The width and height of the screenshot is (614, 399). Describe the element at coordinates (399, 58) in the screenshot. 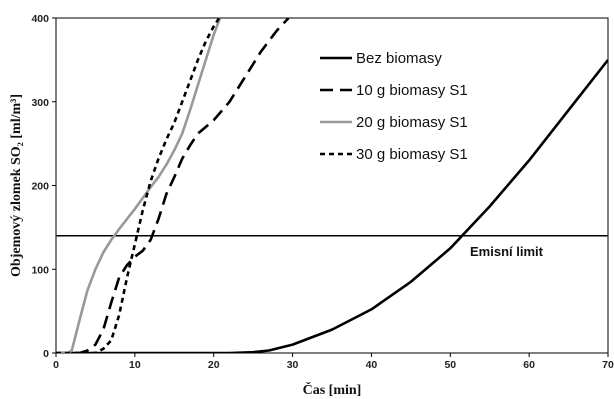

I see `legend-label-1: Bez biomasy` at that location.